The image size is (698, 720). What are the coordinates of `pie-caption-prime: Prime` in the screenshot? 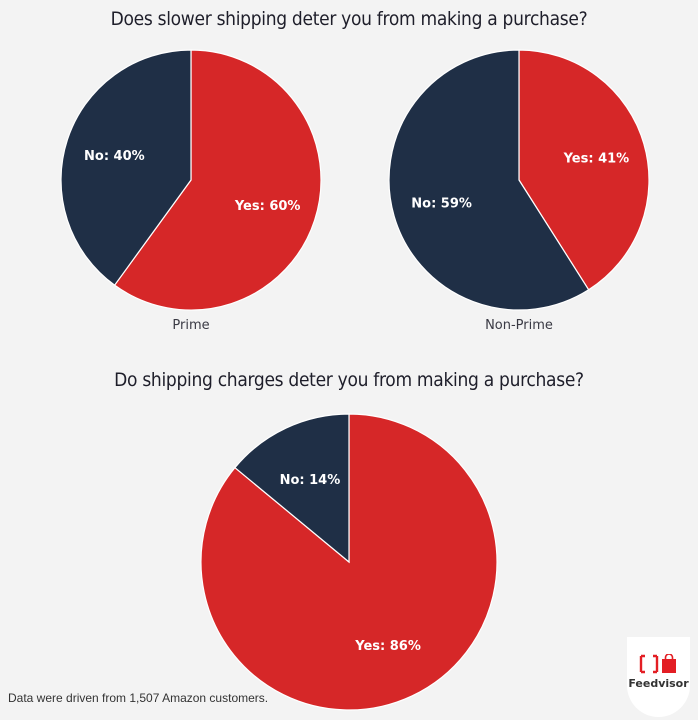 It's located at (191, 325).